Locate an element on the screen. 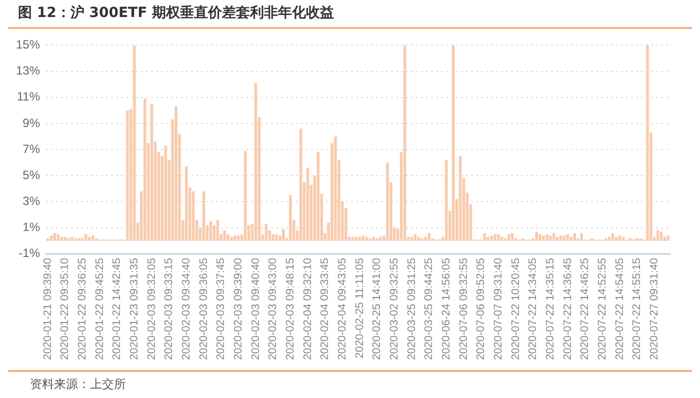 Image resolution: width=700 pixels, height=398 pixels. x-tick-label: 2020-02-04 09:33:45 is located at coordinates (325, 309).